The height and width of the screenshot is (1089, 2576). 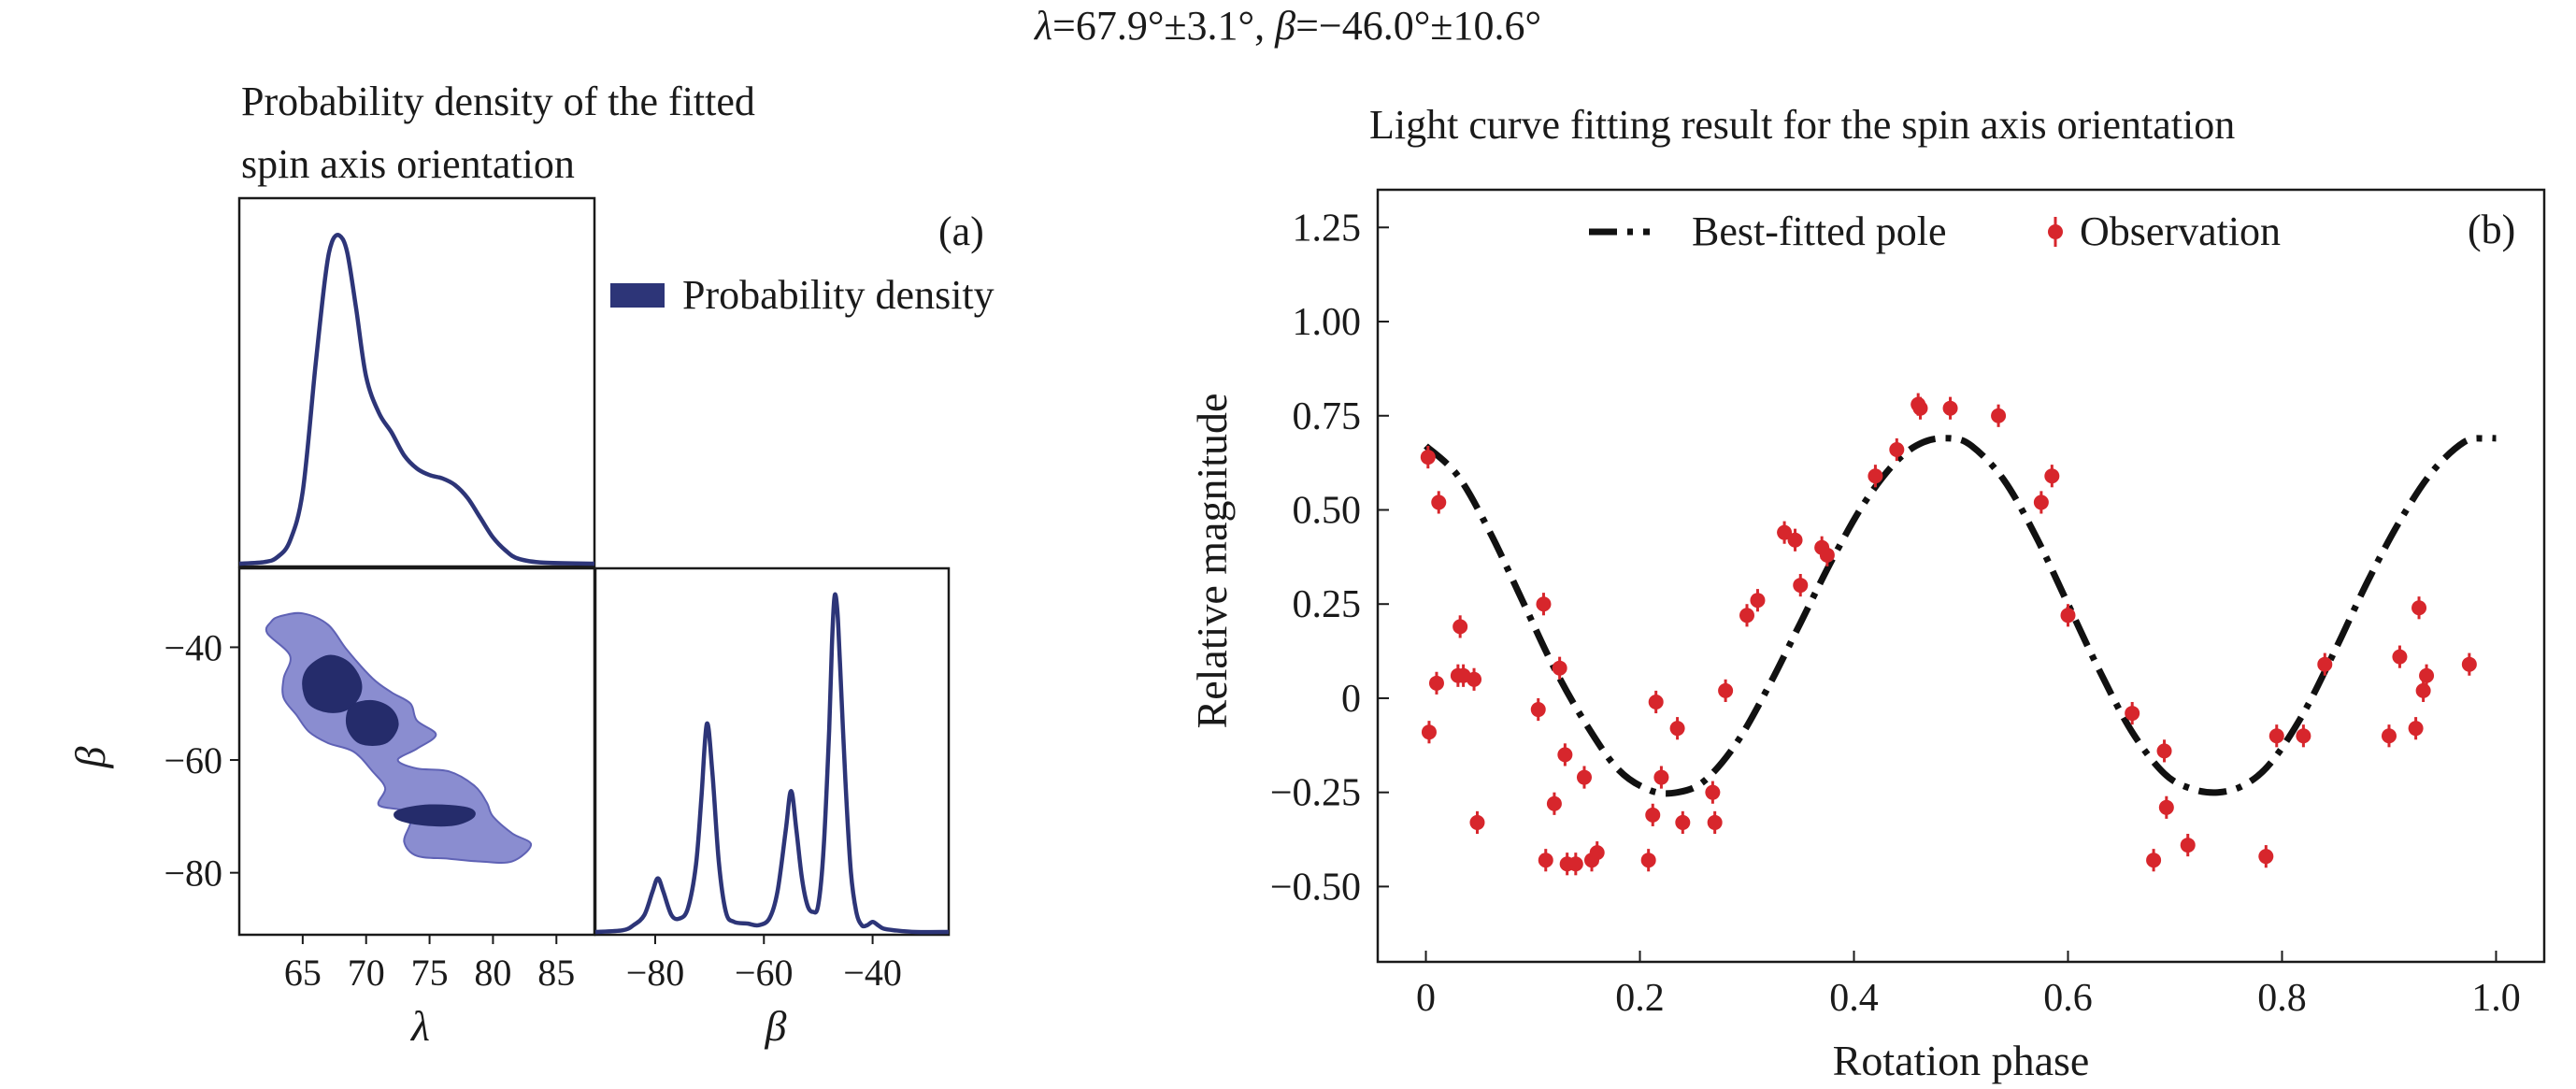 I want to click on contour-x-tick-label: 70, so click(x=366, y=973).